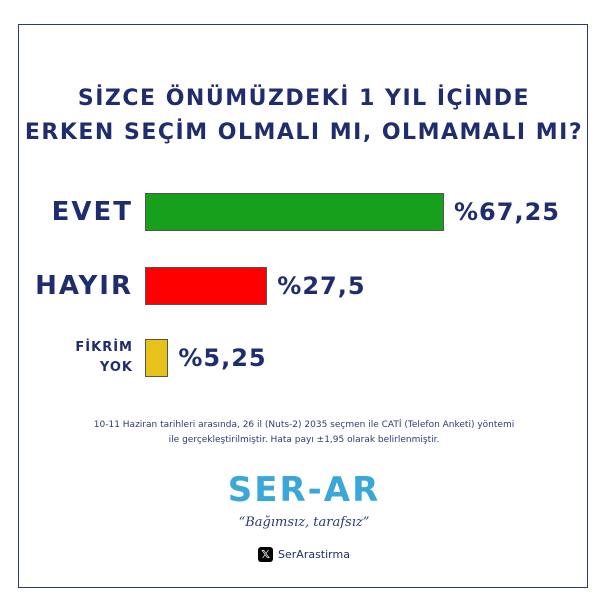  I want to click on ser-ar-logo: SER-AR, so click(304, 490).